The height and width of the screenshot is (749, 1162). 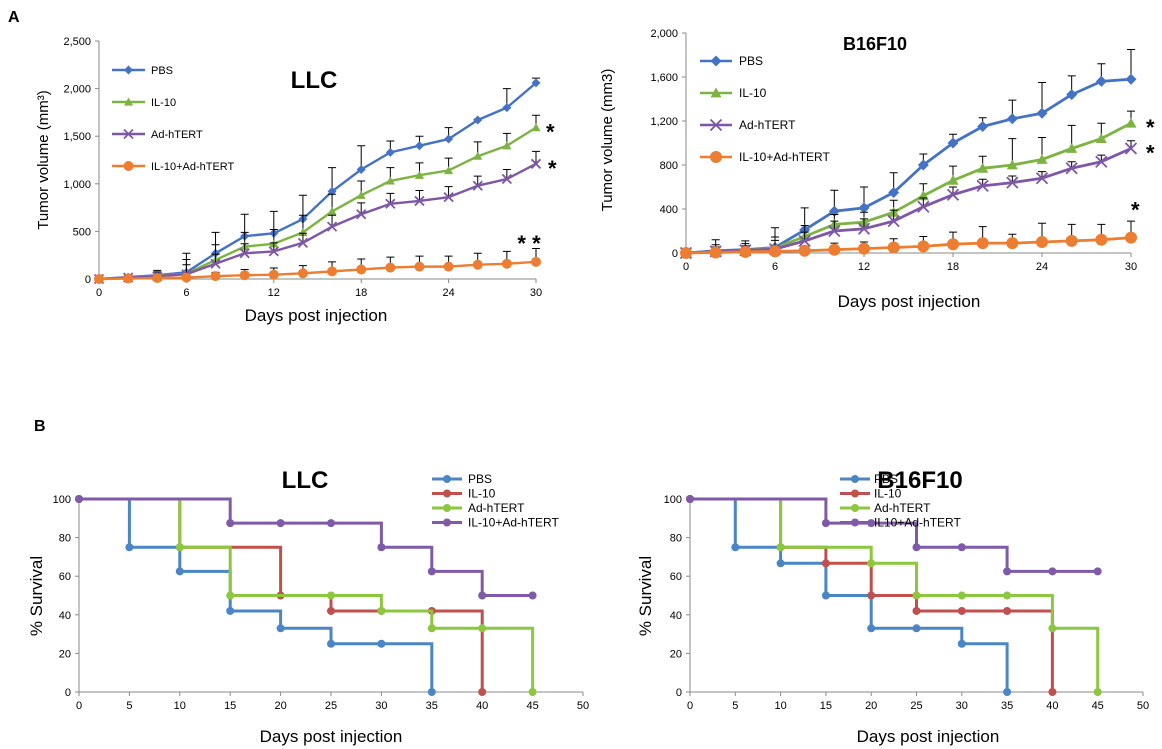 What do you see at coordinates (513, 523) in the screenshot?
I see `legend-label: IL-10+Ad-hTERT` at bounding box center [513, 523].